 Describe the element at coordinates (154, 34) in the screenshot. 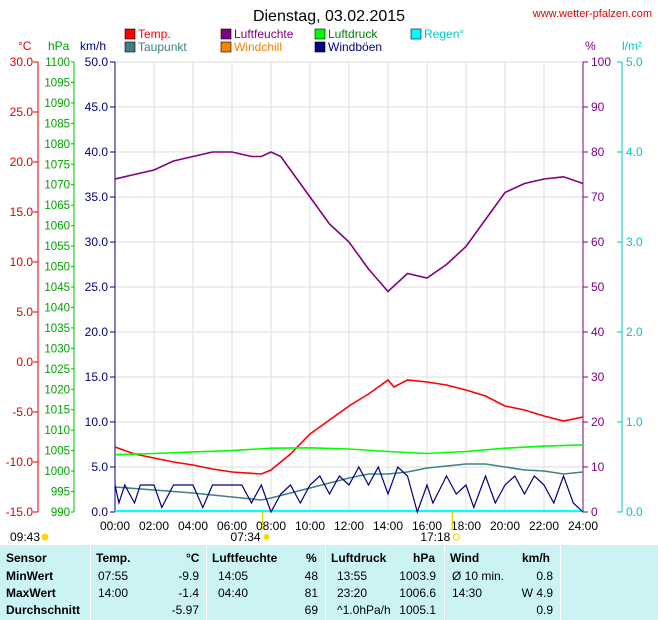

I see `legend-label-0: Temp.` at that location.